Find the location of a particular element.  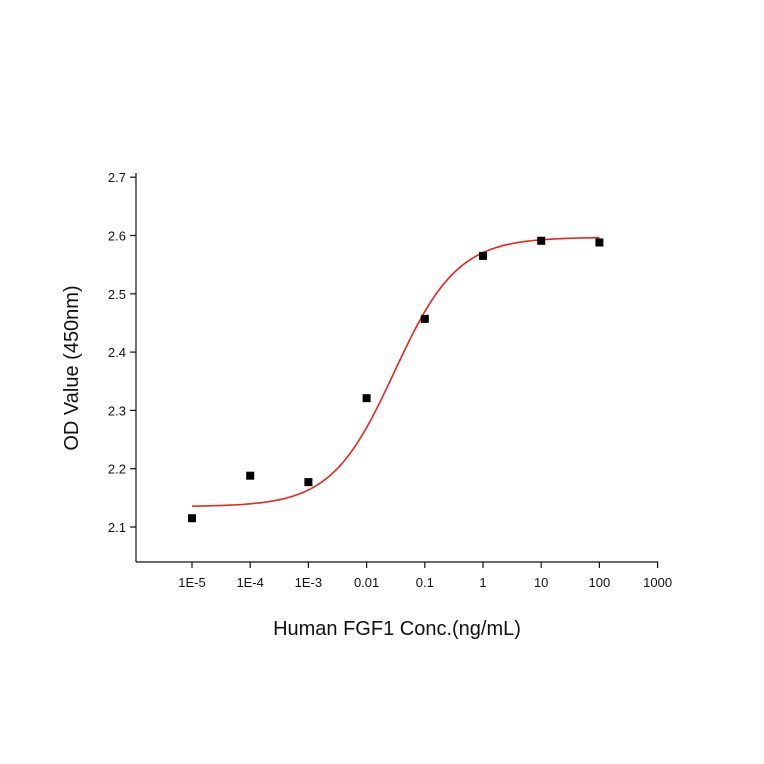

y-tick-label: 2.1 is located at coordinates (117, 527).